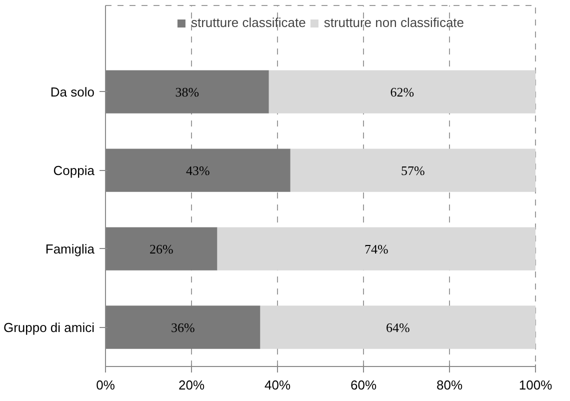 This screenshot has height=401, width=570. Describe the element at coordinates (535, 385) in the screenshot. I see `x-tick-label: 100%` at that location.